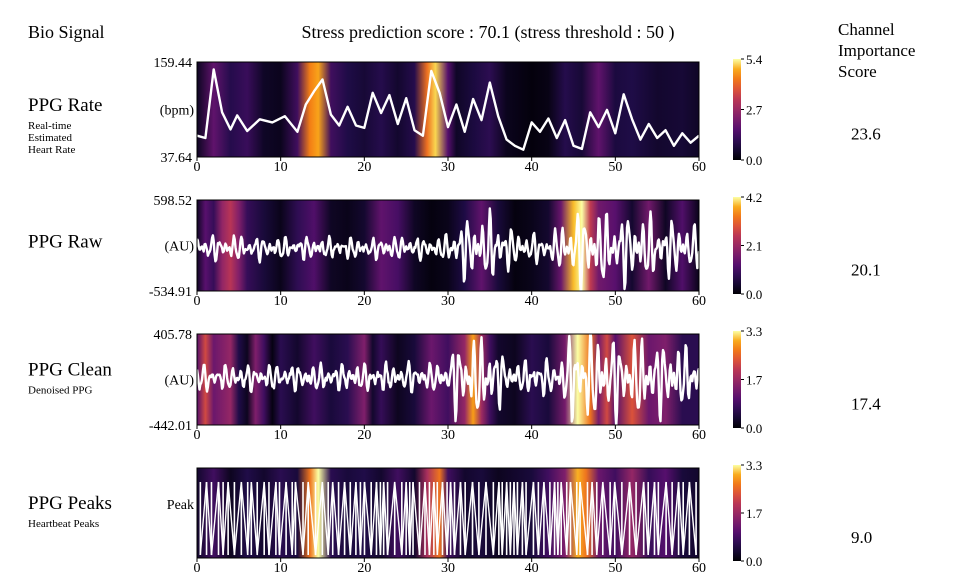 Image resolution: width=960 pixels, height=581 pixels. I want to click on header-channel-line-1: Channel, so click(866, 29).